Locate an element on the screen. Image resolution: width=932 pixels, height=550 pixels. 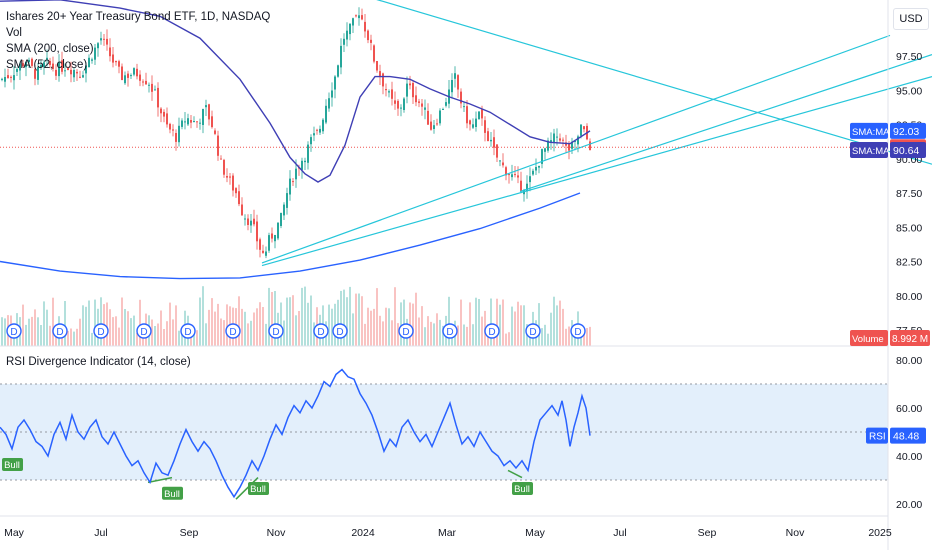
sma52-tag-value-bg is located at coordinates (908, 150).